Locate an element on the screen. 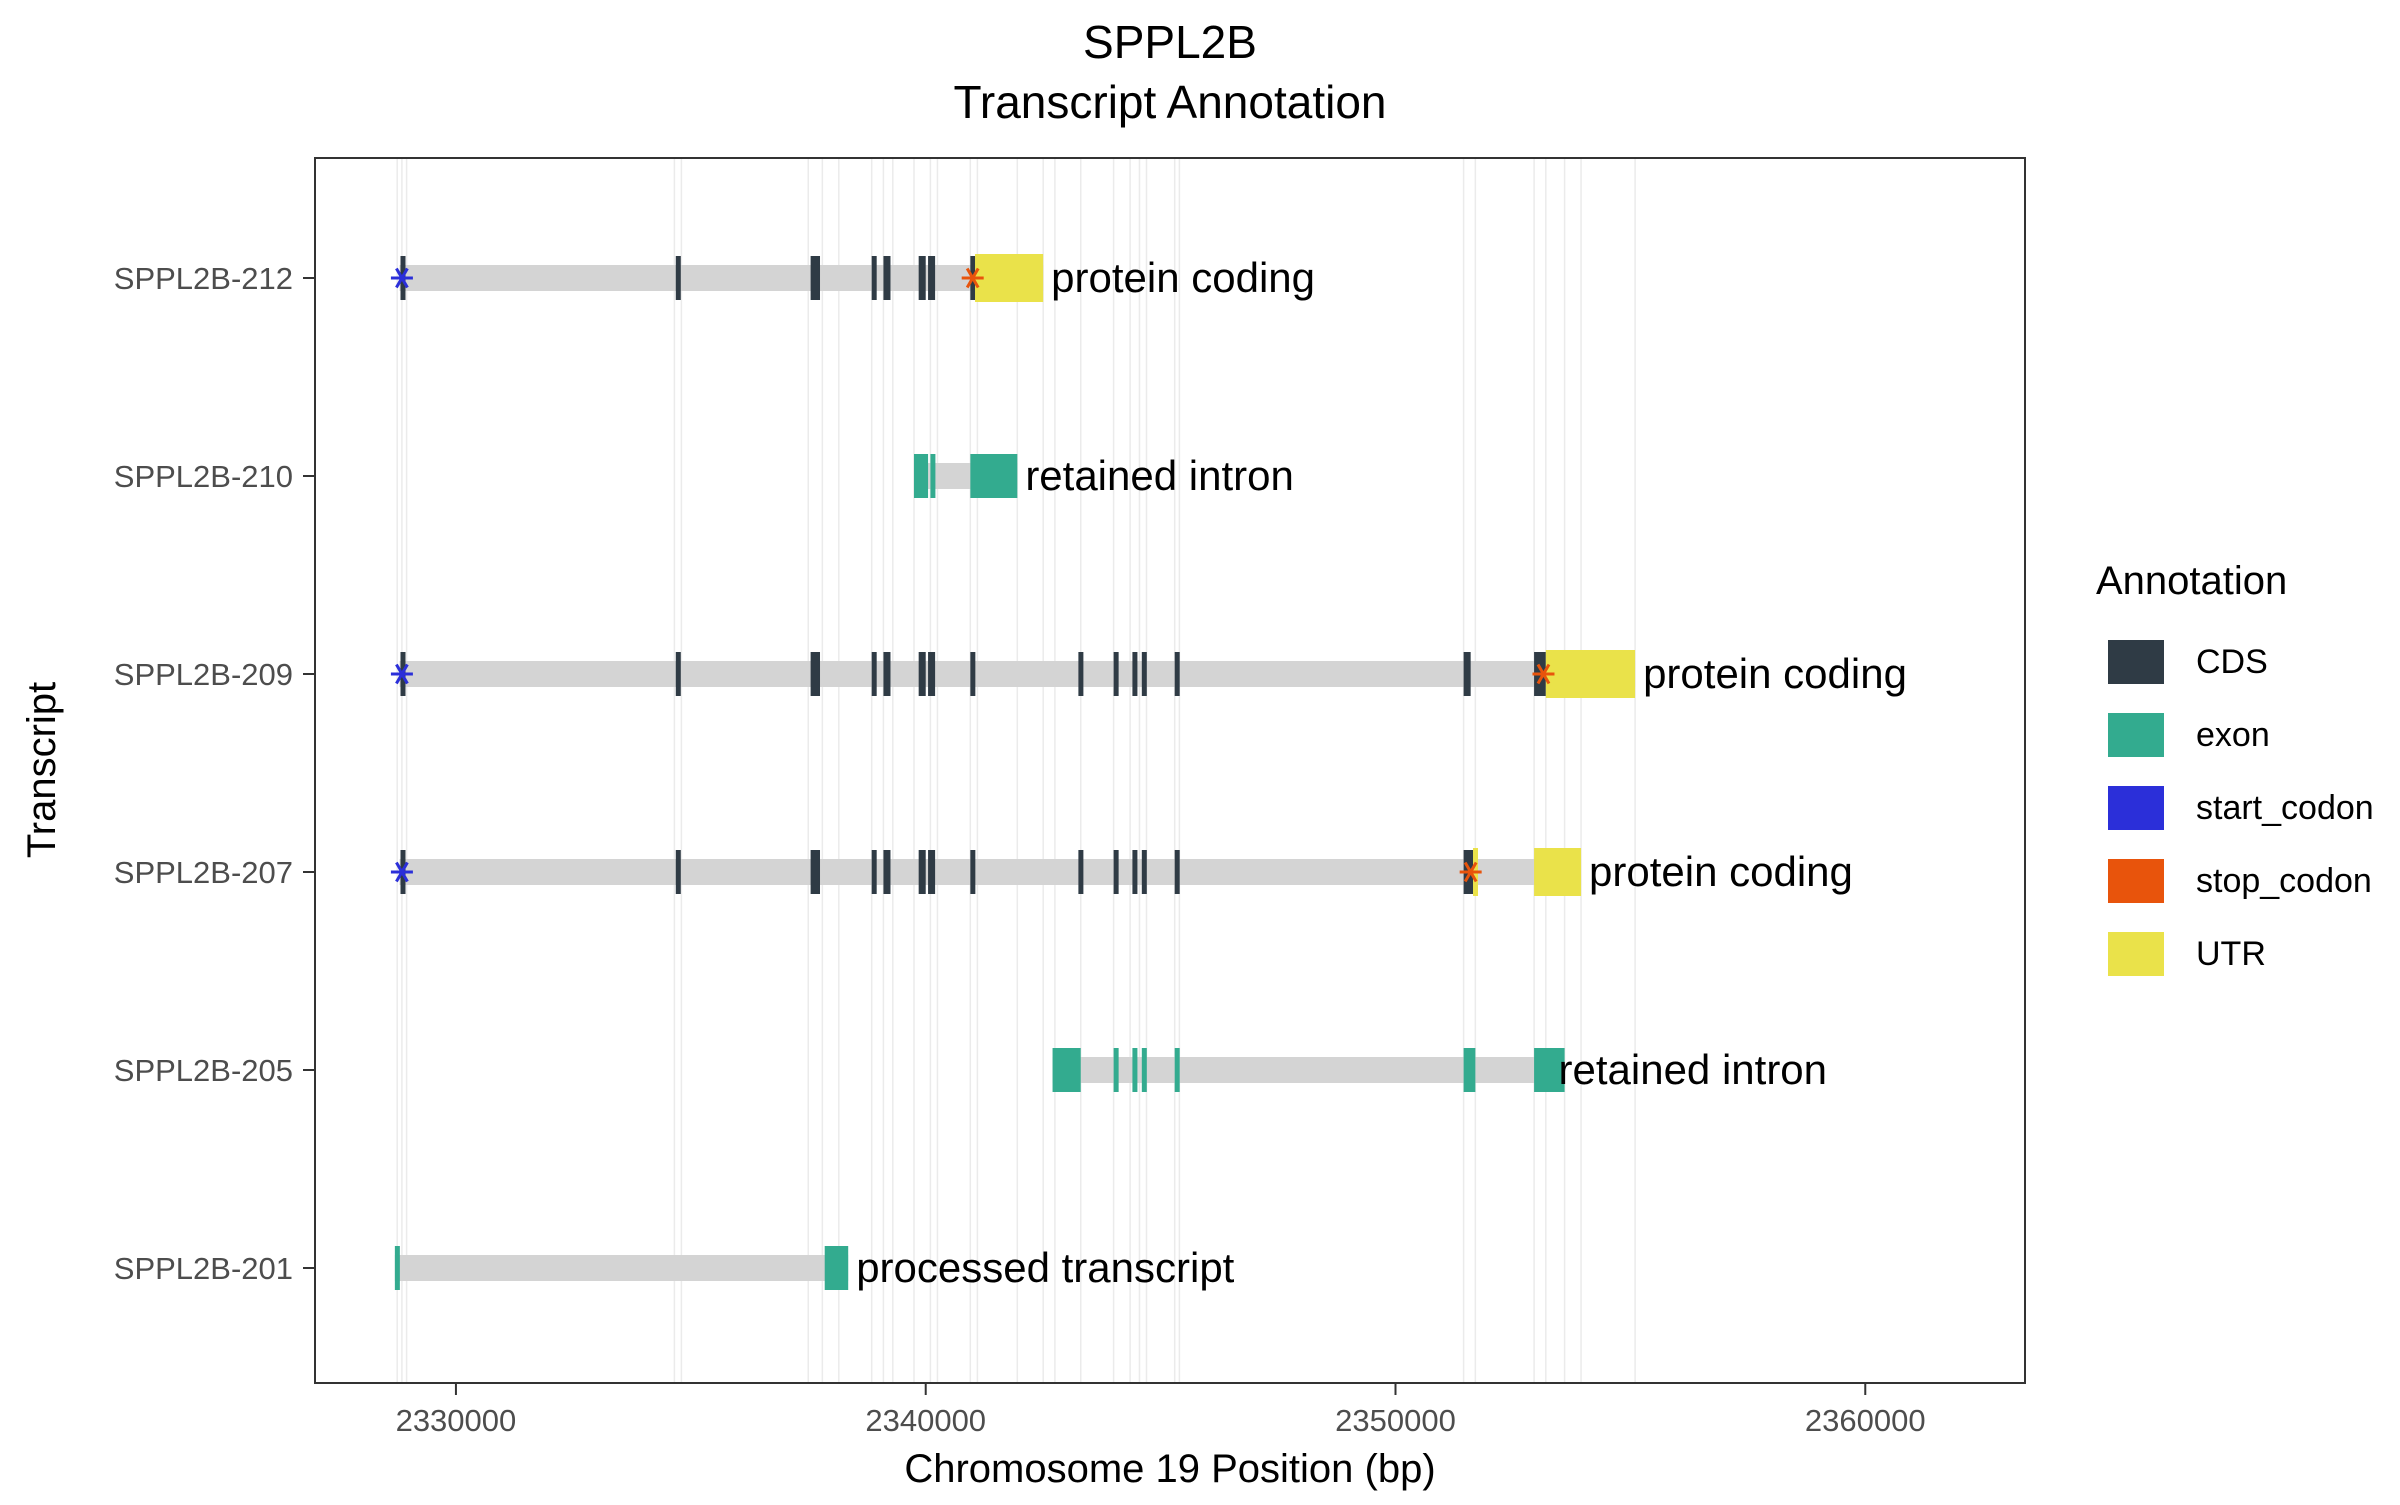 Image resolution: width=2400 pixels, height=1505 pixels. y-tick-label: SPPL2B-210 is located at coordinates (203, 476).